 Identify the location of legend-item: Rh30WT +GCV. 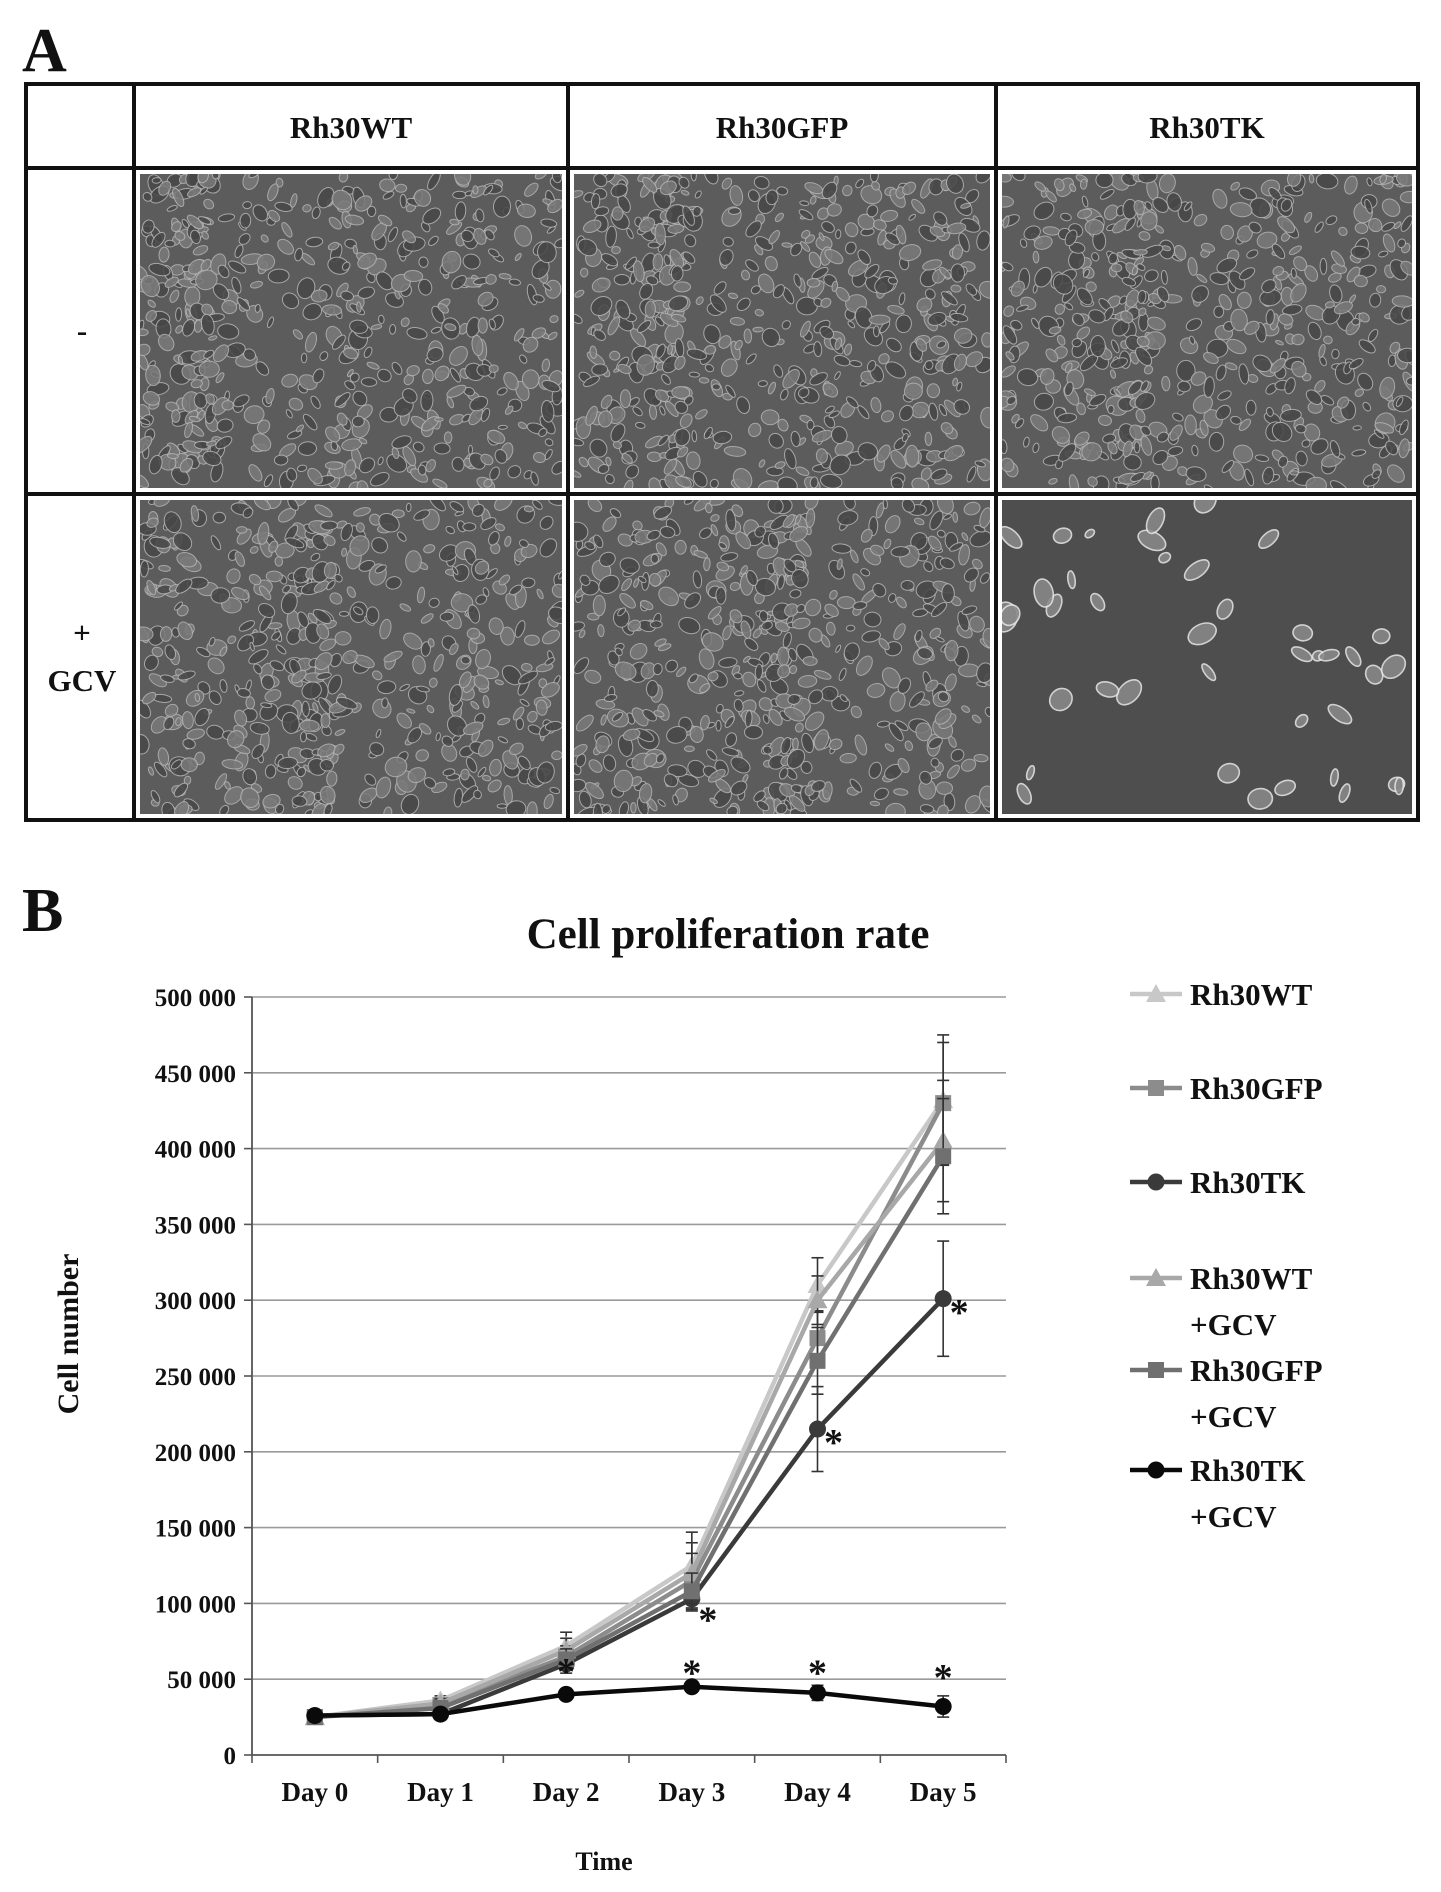
(1221, 1301).